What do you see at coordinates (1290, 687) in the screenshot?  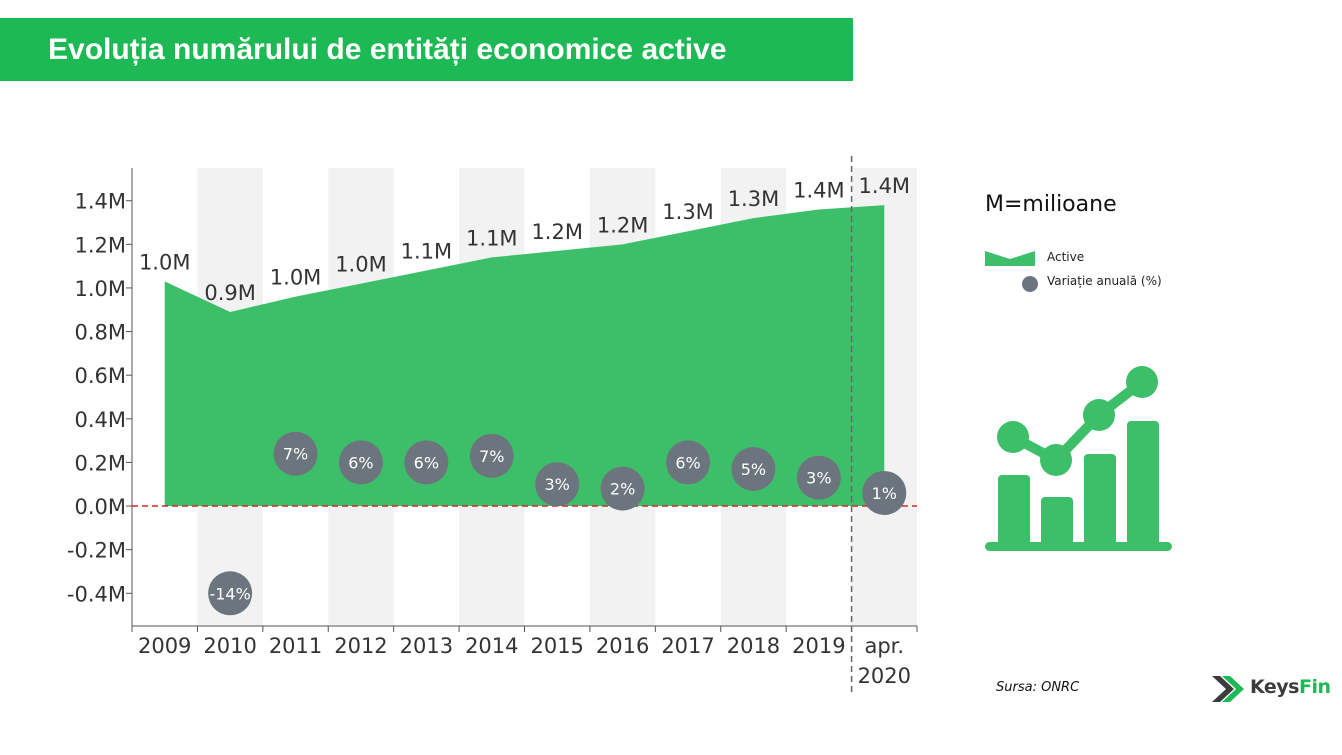 I see `logo-text: KeysFin` at bounding box center [1290, 687].